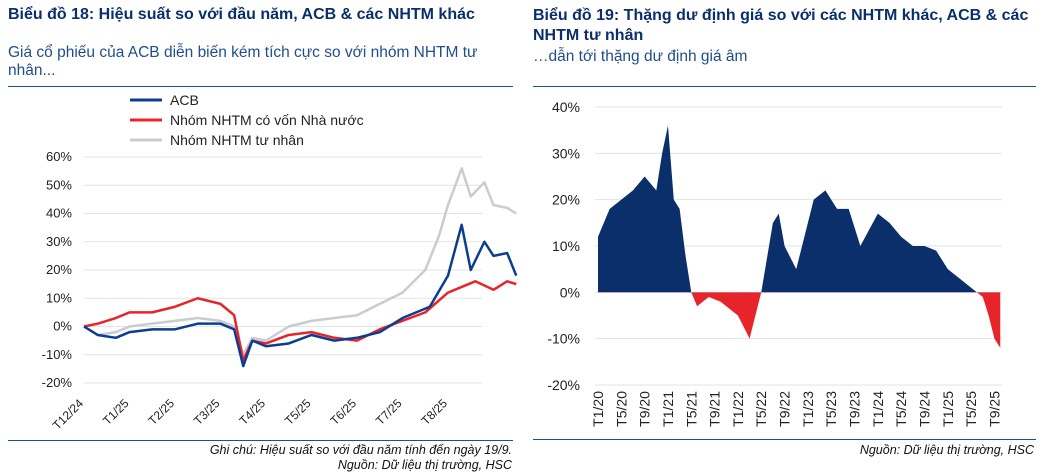 The image size is (1046, 472). Describe the element at coordinates (344, 412) in the screenshot. I see `x-tick-label: T6/25` at that location.